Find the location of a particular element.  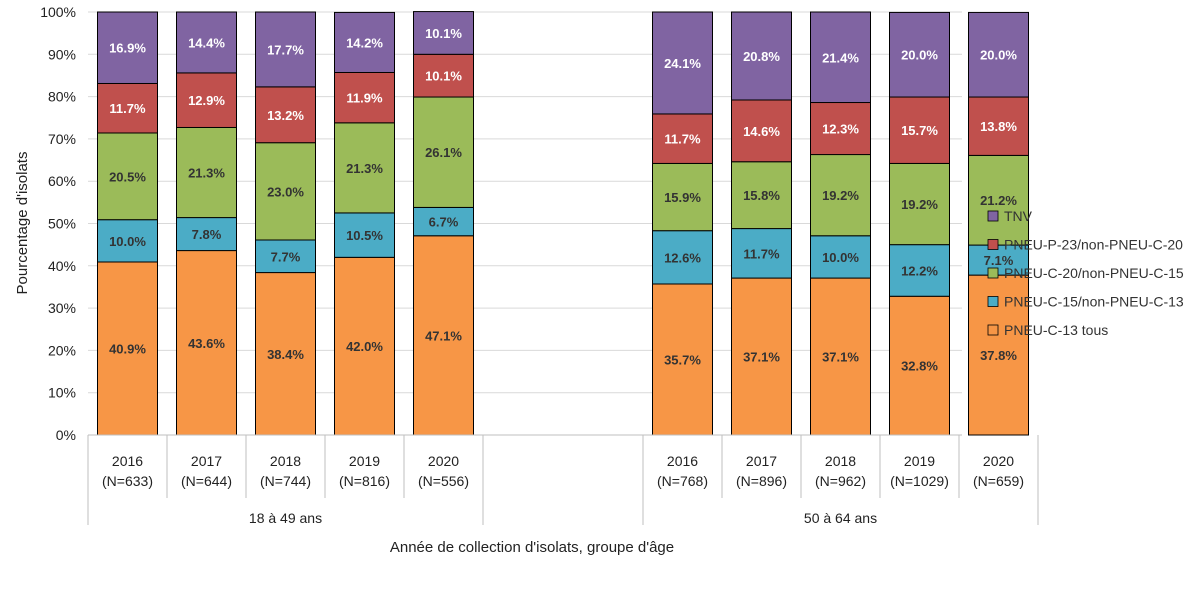

y-tick-label: 100% is located at coordinates (58, 12).